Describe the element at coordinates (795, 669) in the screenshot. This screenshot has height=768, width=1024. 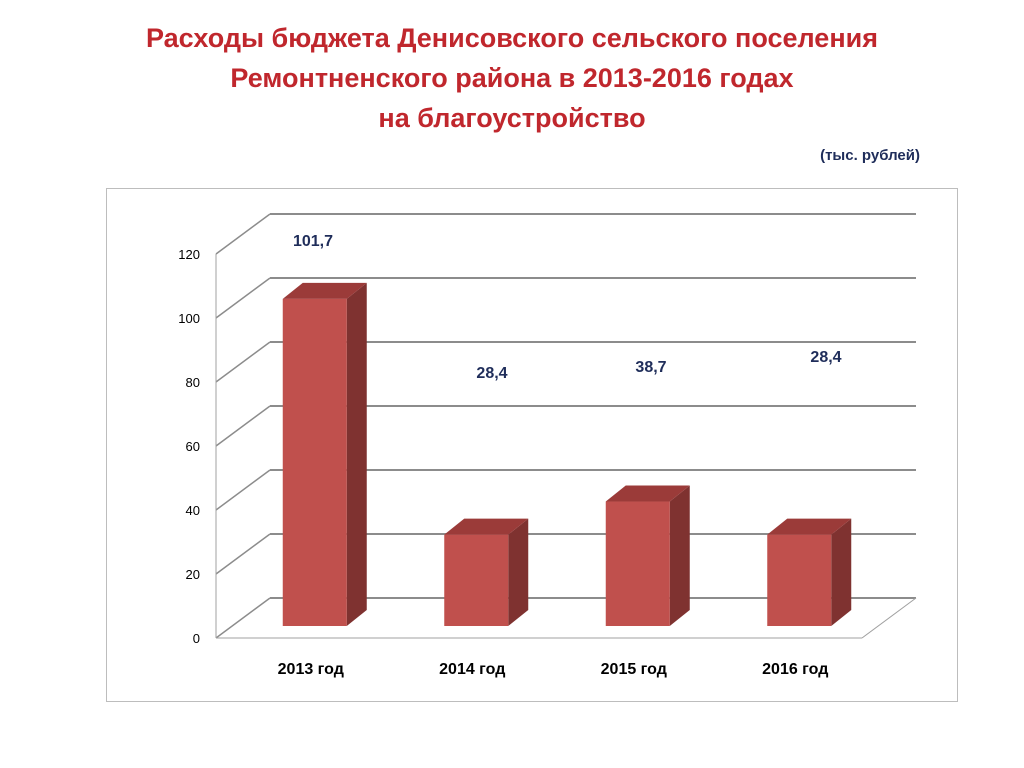
I see `x-tick-label: 2016 год` at that location.